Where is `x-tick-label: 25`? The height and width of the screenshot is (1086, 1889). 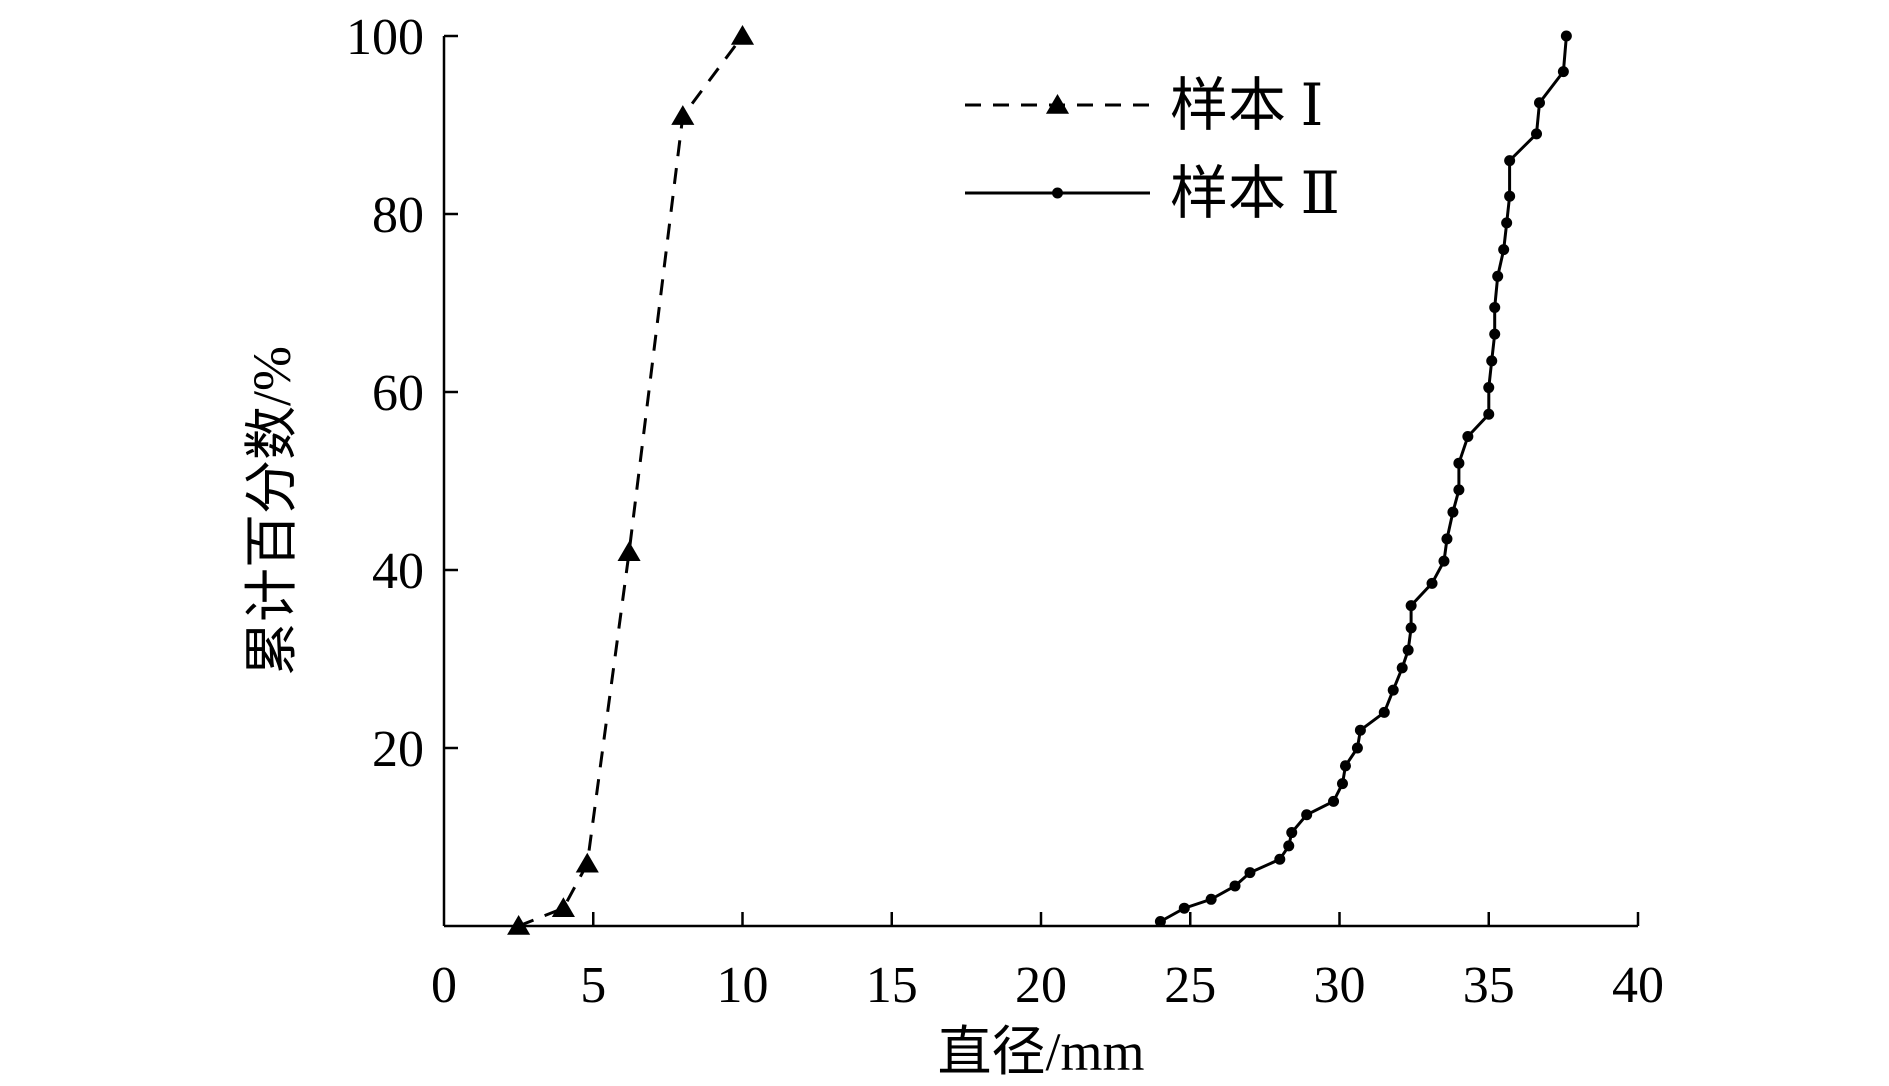 x-tick-label: 25 is located at coordinates (1190, 985).